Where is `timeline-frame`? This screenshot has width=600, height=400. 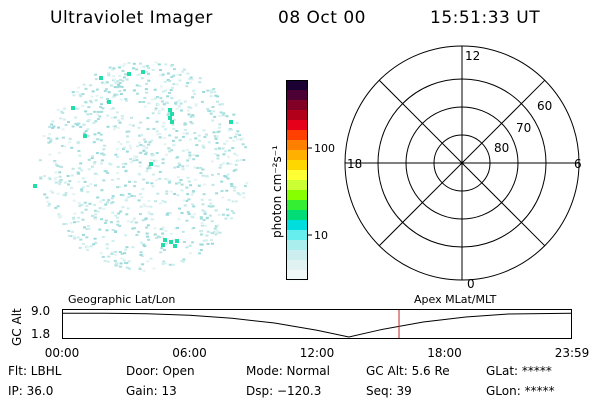 timeline-frame is located at coordinates (317, 324).